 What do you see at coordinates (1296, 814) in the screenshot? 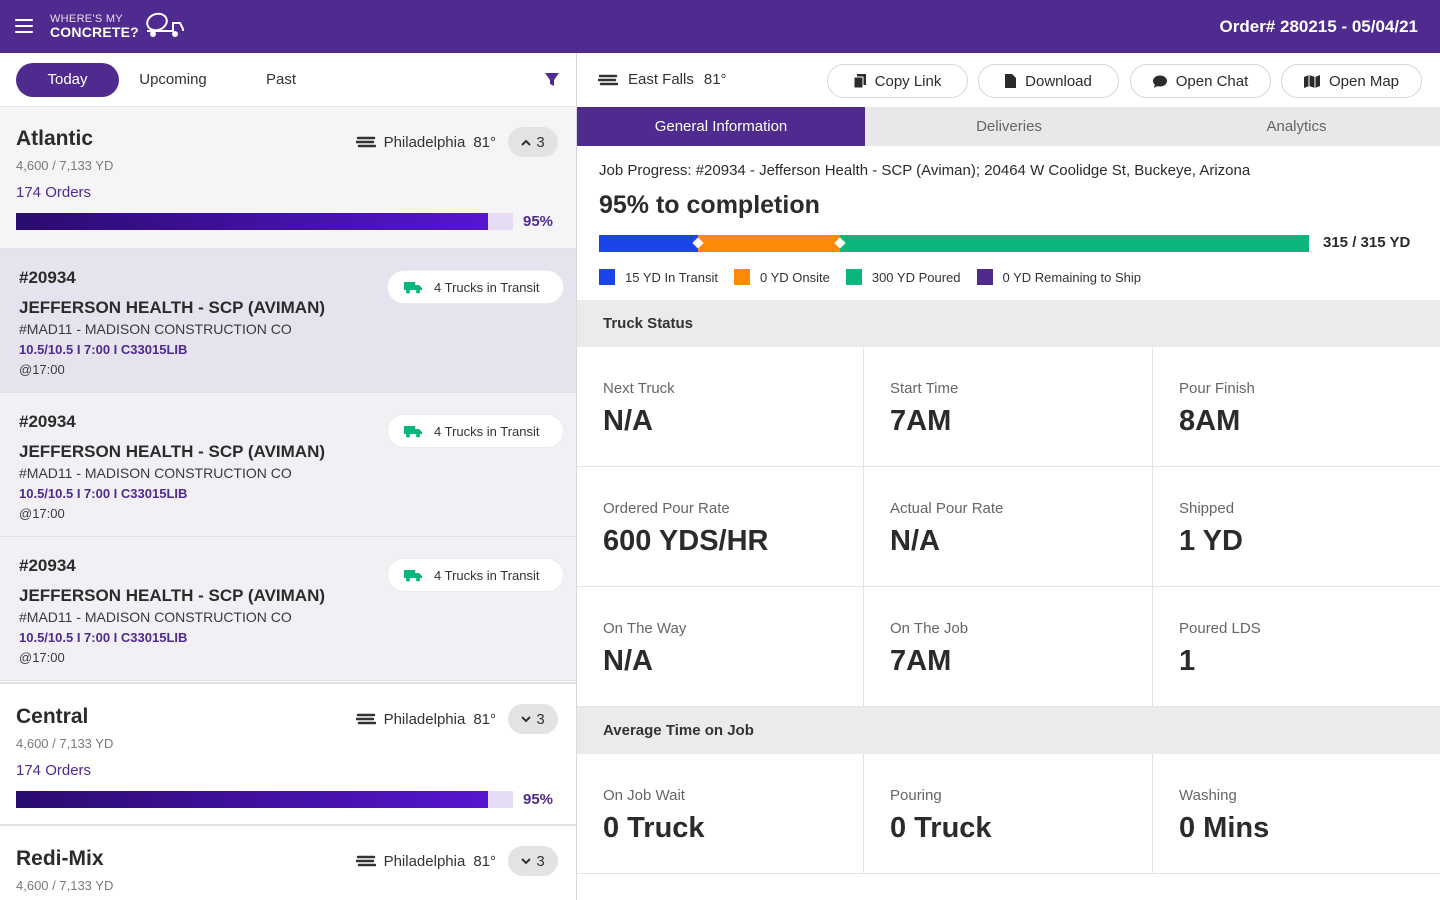
I see `stat-washing: Washing 0 Mins` at bounding box center [1296, 814].